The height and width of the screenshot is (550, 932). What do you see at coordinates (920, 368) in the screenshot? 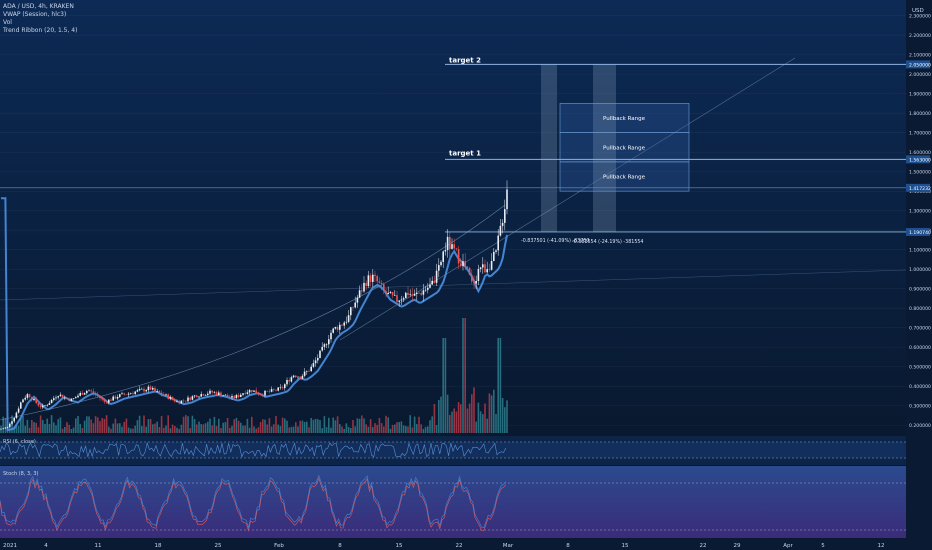
I see `price-tick-label: 0.500000` at bounding box center [920, 368].